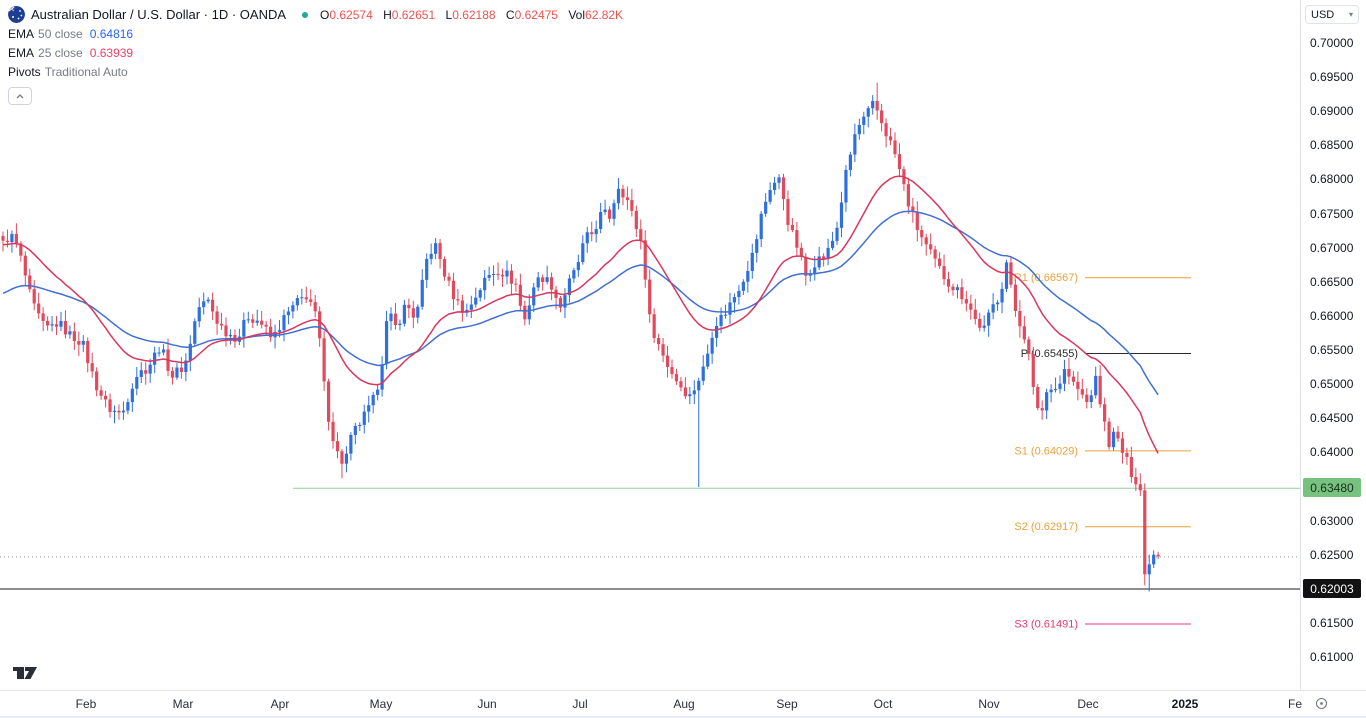  What do you see at coordinates (683, 717) in the screenshot?
I see `window-bottom-edge` at bounding box center [683, 717].